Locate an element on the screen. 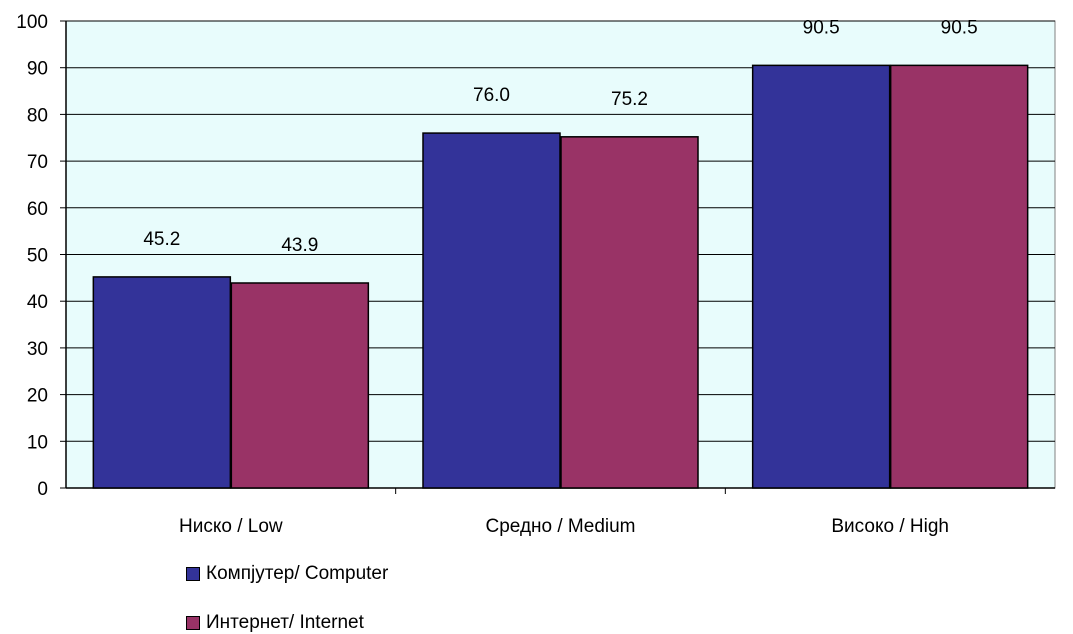 The height and width of the screenshot is (634, 1073). y-tick-label: 30 is located at coordinates (37, 349).